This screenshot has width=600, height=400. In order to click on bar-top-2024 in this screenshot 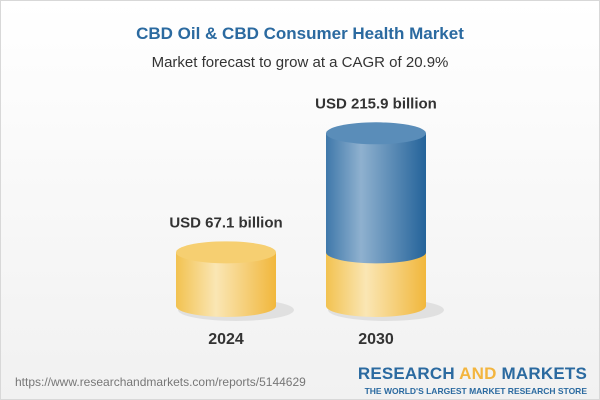, I will do `click(226, 252)`.